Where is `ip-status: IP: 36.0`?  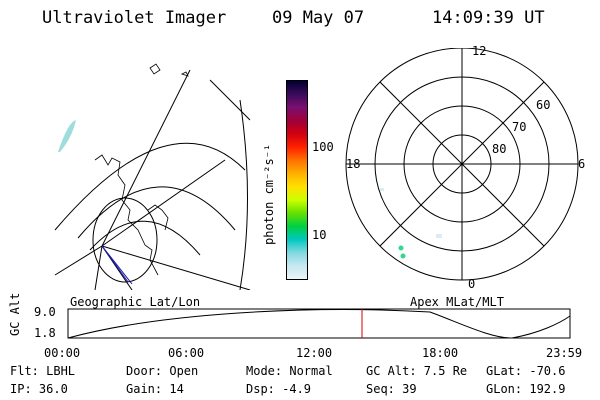
ip-status: IP: 36.0 is located at coordinates (39, 389).